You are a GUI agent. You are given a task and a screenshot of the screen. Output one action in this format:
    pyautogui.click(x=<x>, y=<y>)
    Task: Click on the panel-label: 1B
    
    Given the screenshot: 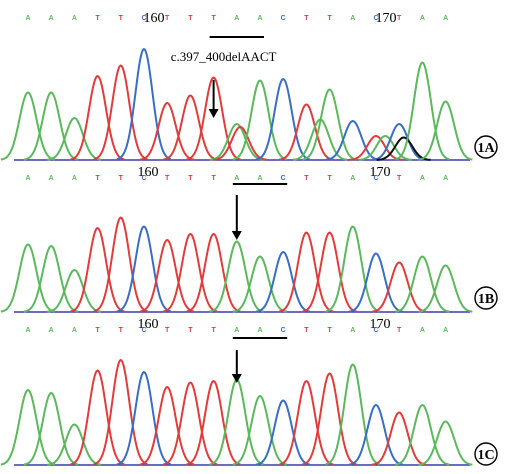 What is the action you would take?
    pyautogui.click(x=486, y=299)
    